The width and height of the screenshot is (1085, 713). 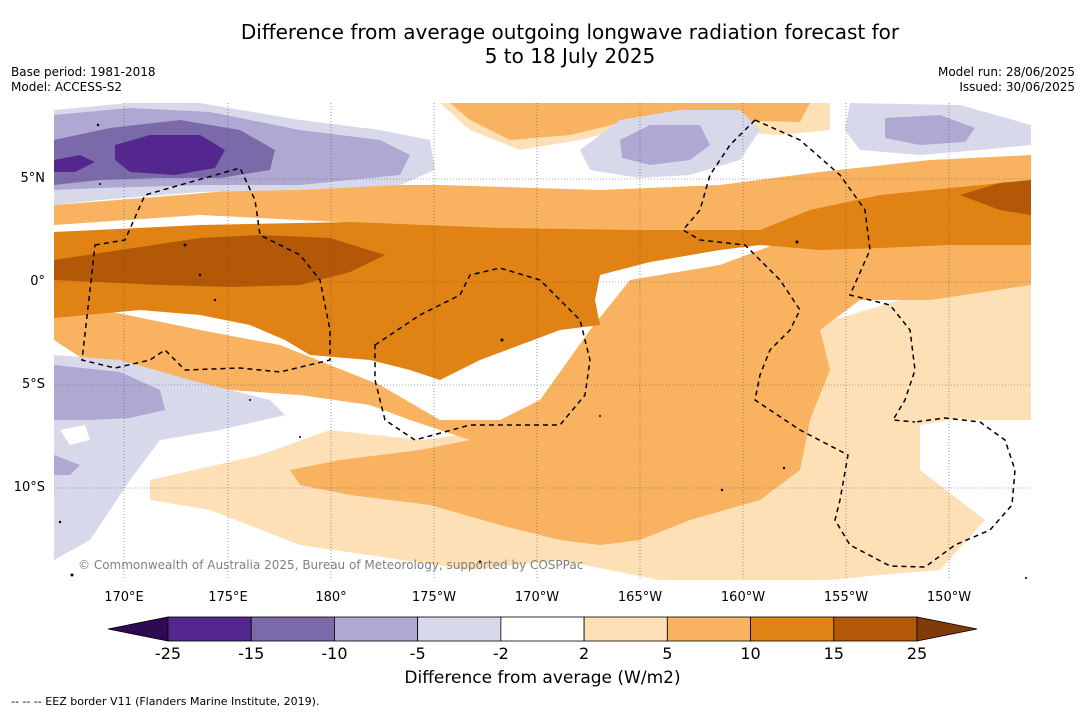 I want to click on colorbar-extend-high, so click(x=947, y=629).